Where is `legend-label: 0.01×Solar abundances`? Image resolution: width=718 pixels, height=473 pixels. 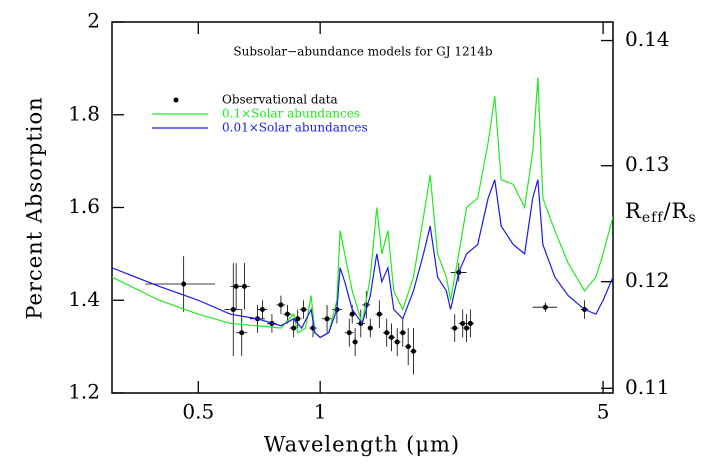
legend-label: 0.01×Solar abundances is located at coordinates (295, 128).